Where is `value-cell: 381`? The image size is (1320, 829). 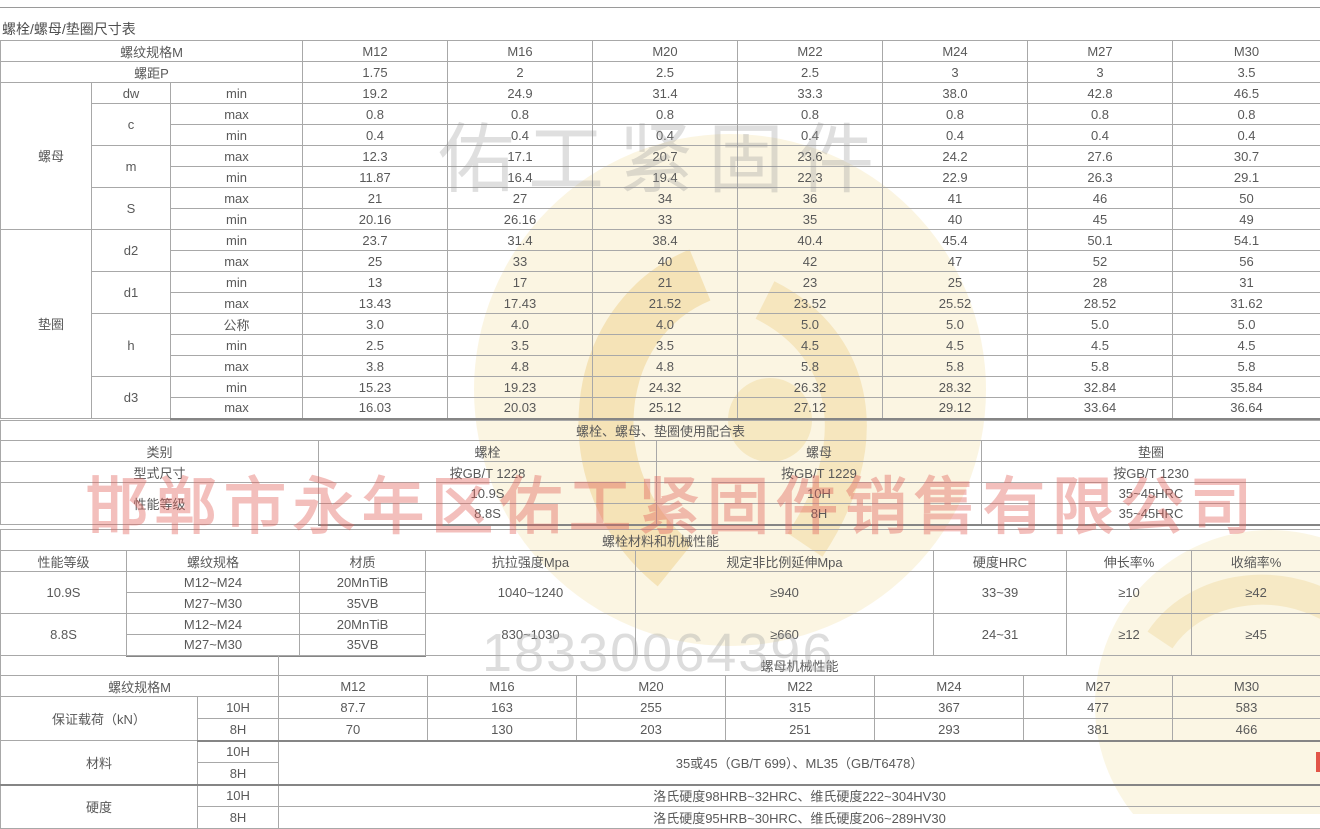
value-cell: 381 is located at coordinates (1098, 730).